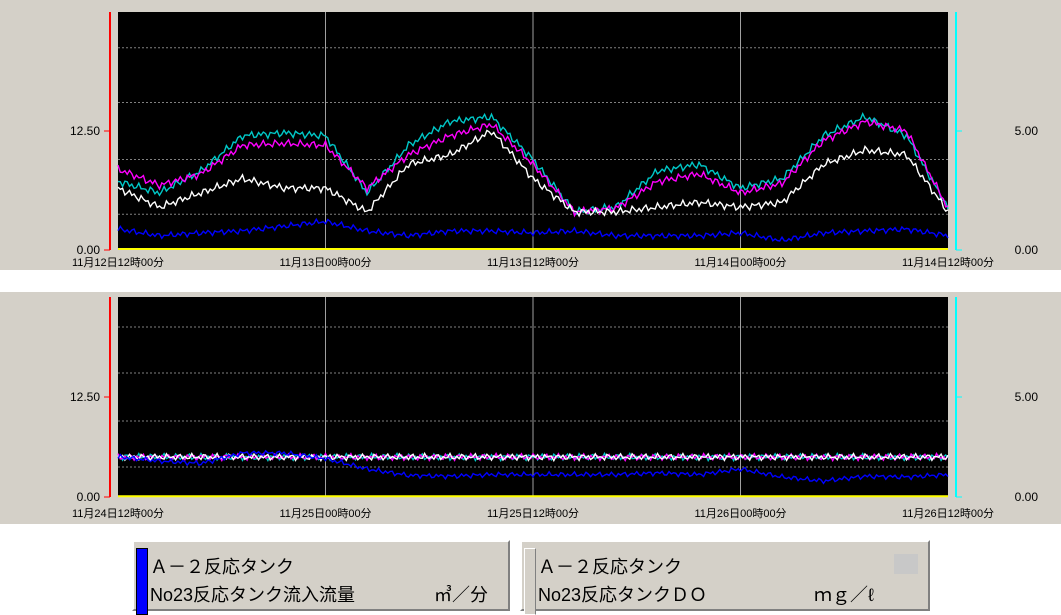 The height and width of the screenshot is (615, 1061). I want to click on x-tick-label: 11月24日12時00分, so click(118, 513).